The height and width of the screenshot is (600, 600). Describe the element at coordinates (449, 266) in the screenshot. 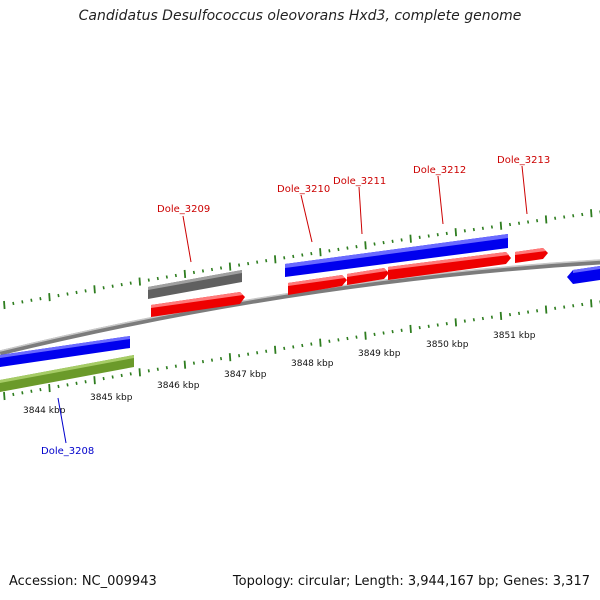

I see `gene-dole-3212-reverse` at that location.